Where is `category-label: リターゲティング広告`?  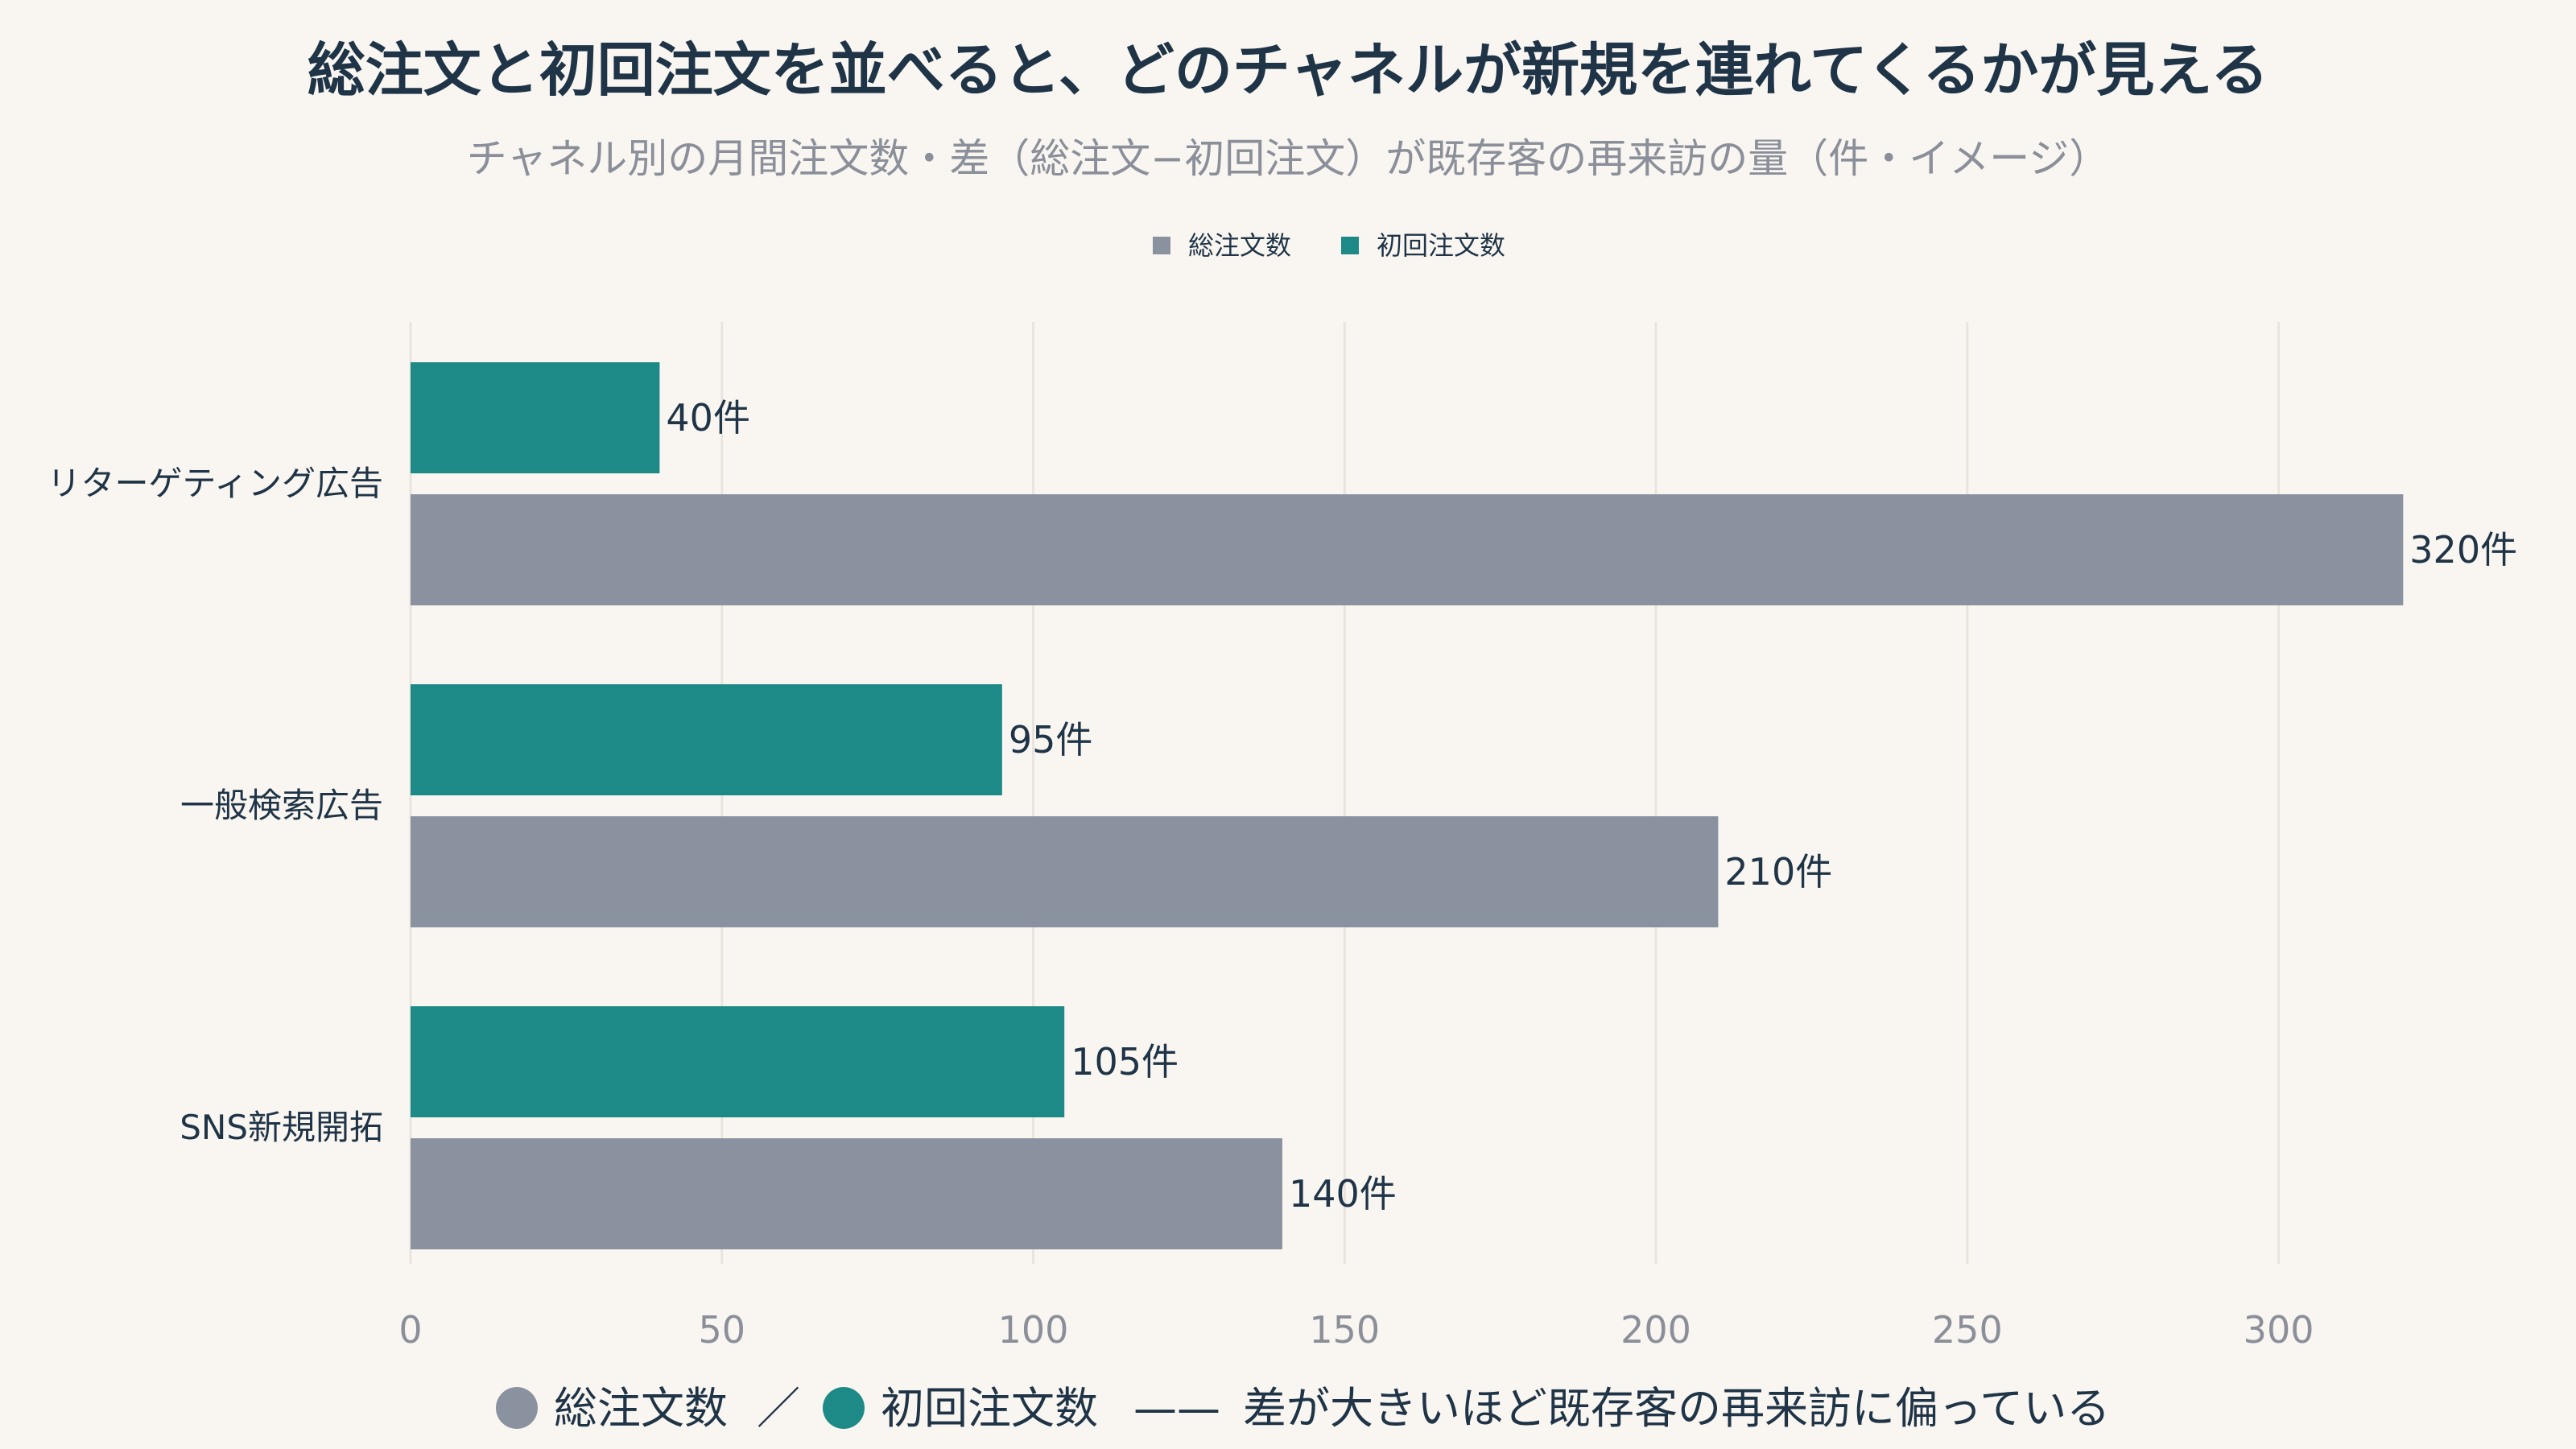 category-label: リターゲティング広告 is located at coordinates (215, 483).